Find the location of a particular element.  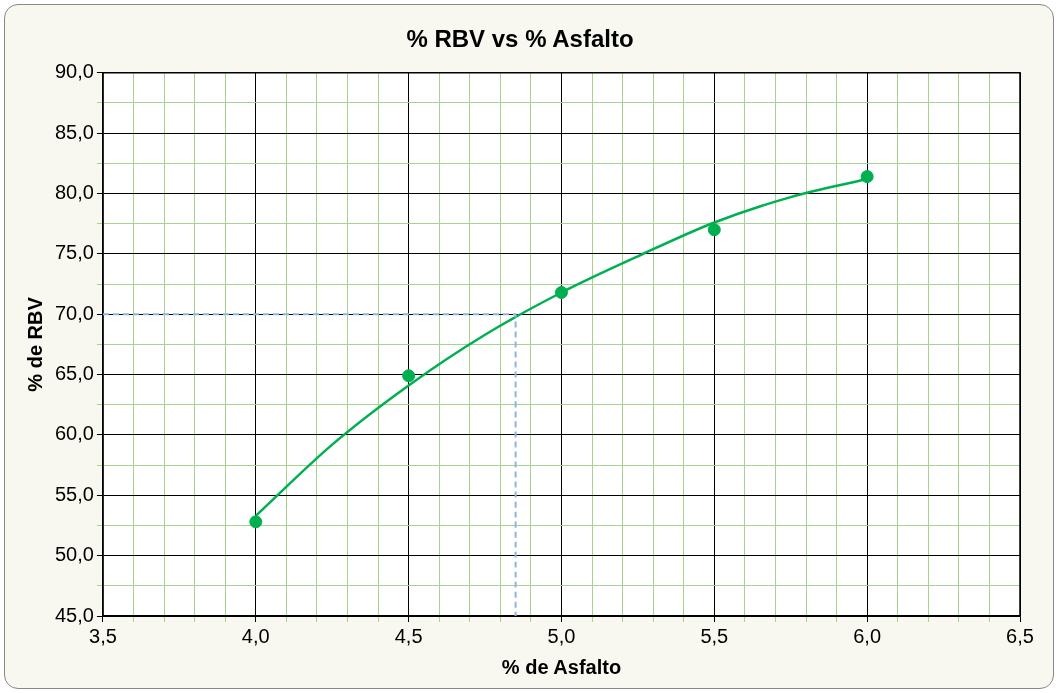

chart-title: % RBV vs % Asfalto is located at coordinates (520, 39).